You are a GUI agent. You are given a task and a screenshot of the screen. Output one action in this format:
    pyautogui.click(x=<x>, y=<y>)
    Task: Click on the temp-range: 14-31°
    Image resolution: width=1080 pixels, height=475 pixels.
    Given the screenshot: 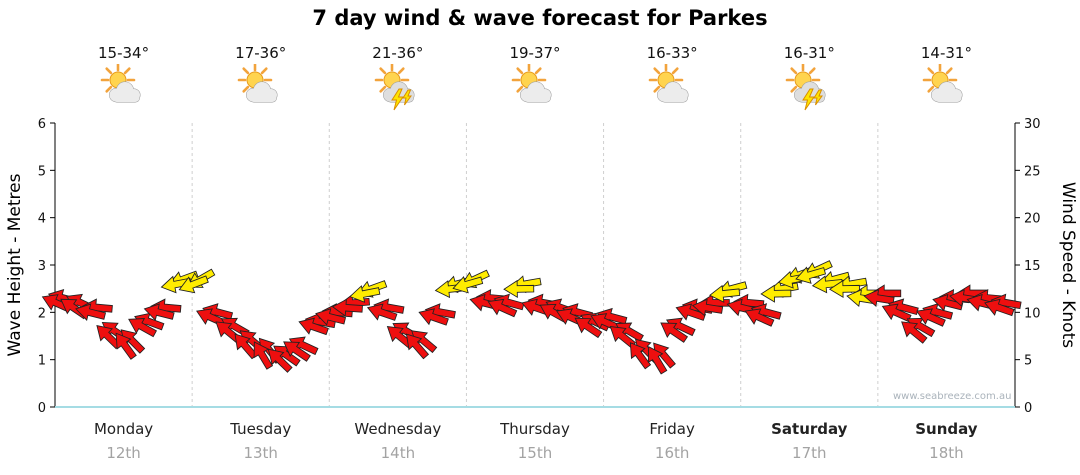 What is the action you would take?
    pyautogui.click(x=946, y=53)
    